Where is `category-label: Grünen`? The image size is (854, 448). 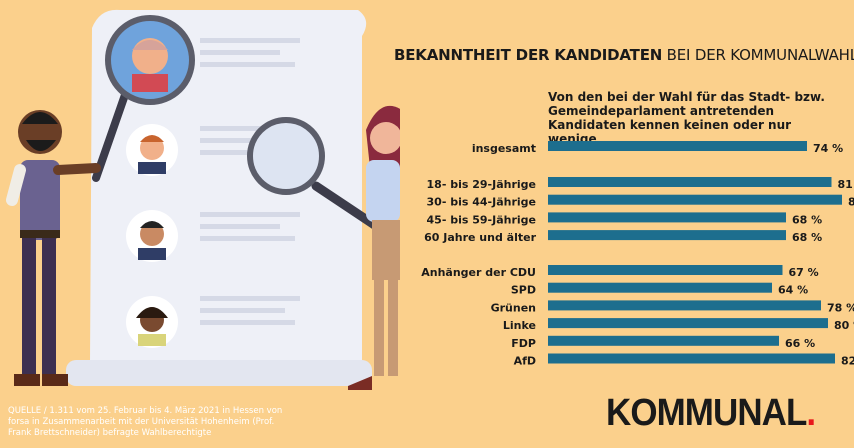 category-label: Grünen is located at coordinates (513, 307).